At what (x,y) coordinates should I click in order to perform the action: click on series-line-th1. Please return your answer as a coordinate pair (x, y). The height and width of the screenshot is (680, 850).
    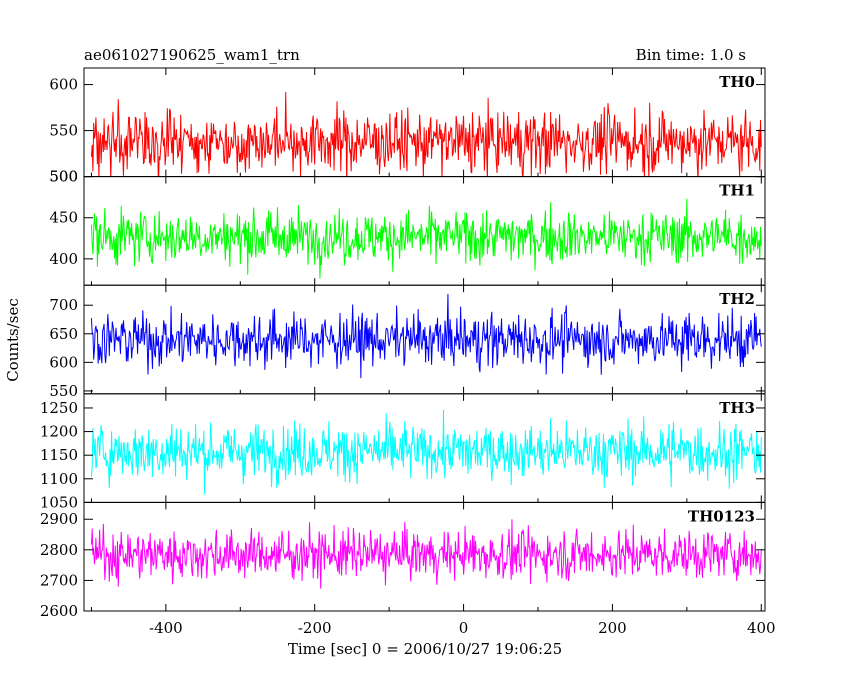
    Looking at the image, I should click on (426, 238).